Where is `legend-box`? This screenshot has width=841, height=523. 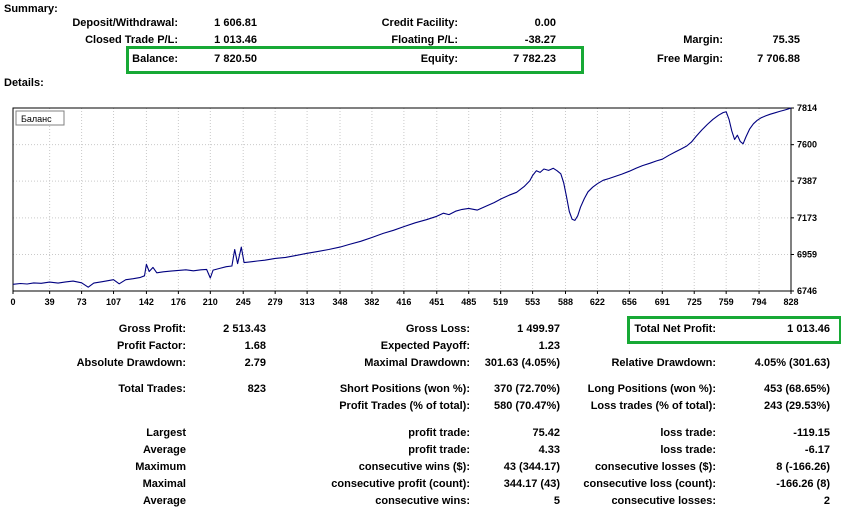 legend-box is located at coordinates (40, 118).